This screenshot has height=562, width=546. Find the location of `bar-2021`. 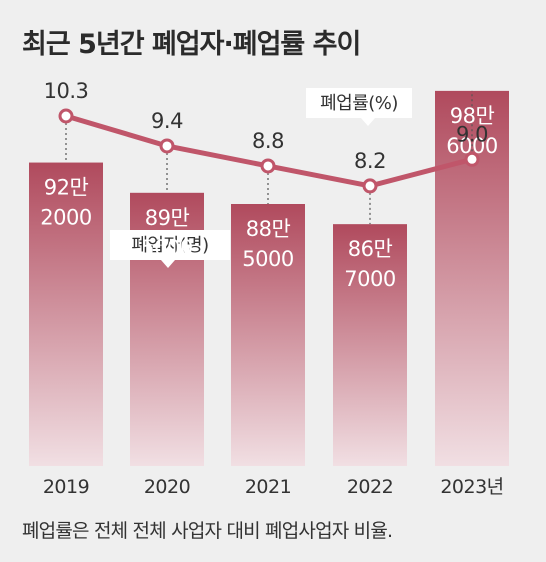

bar-2021 is located at coordinates (268, 335).